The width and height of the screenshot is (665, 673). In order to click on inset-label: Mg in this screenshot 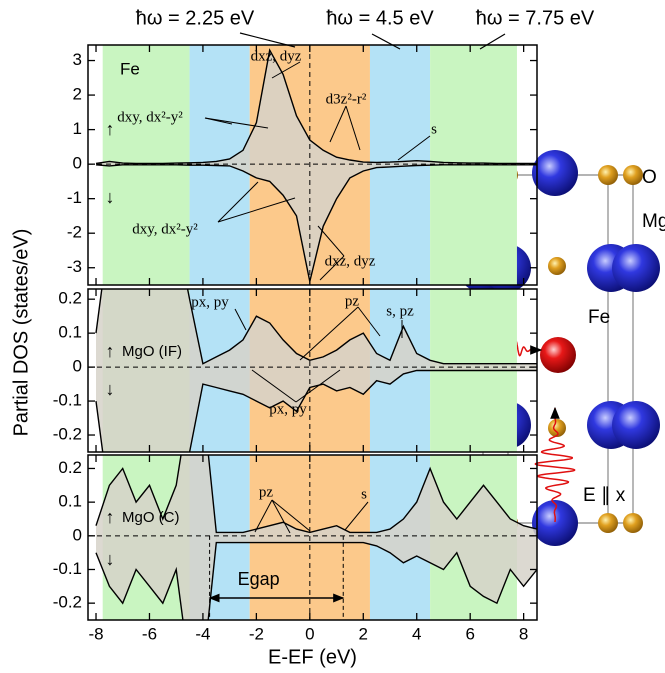, I will do `click(653, 221)`.